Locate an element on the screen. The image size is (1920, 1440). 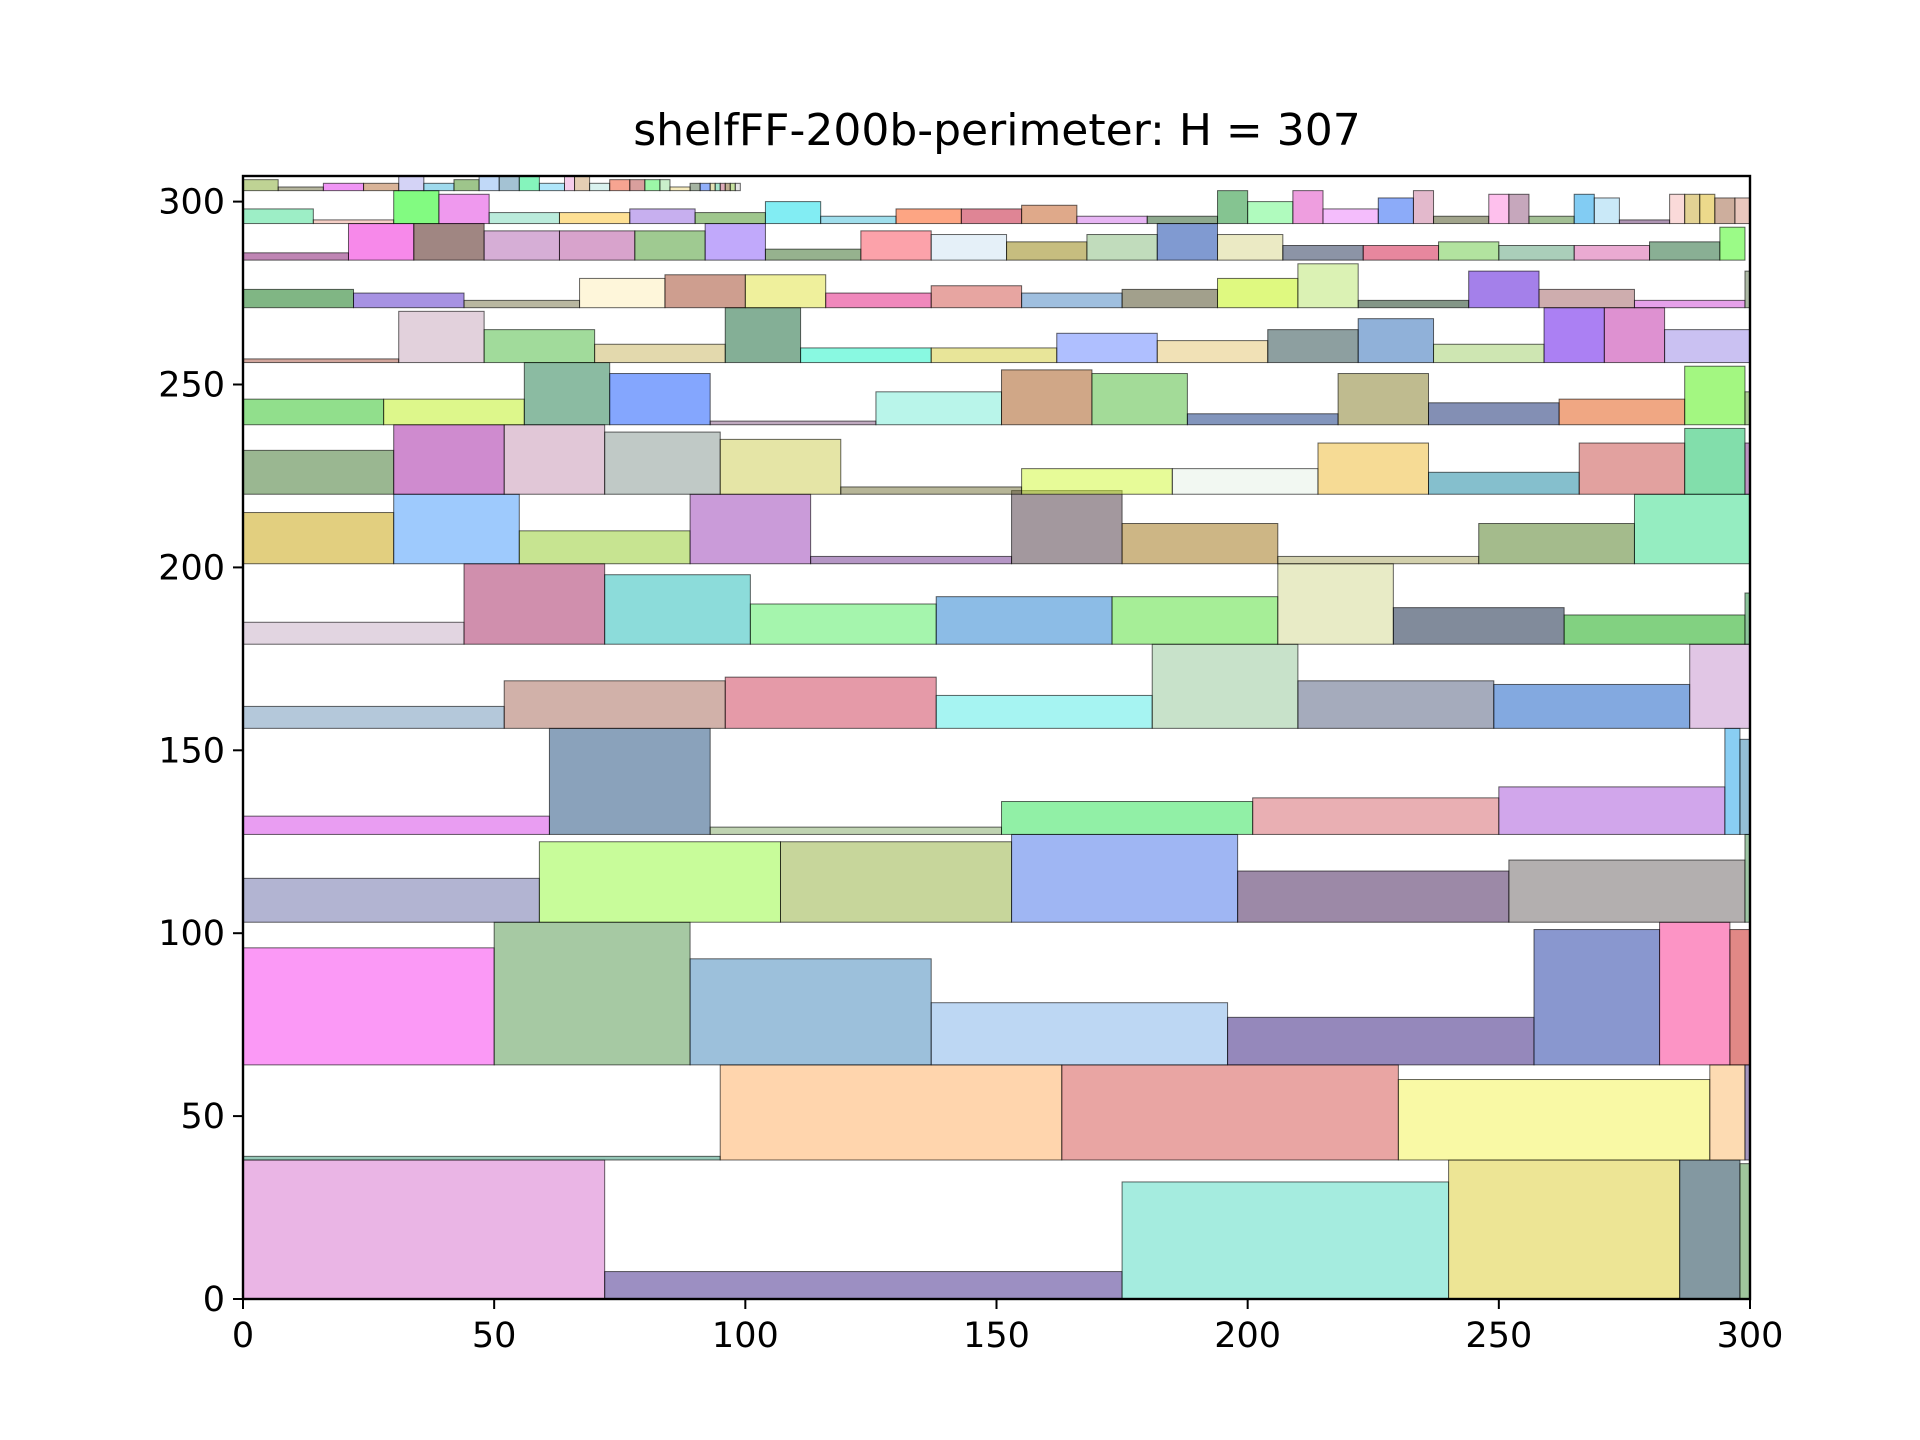
x-tick-label: 100 is located at coordinates (745, 1336).